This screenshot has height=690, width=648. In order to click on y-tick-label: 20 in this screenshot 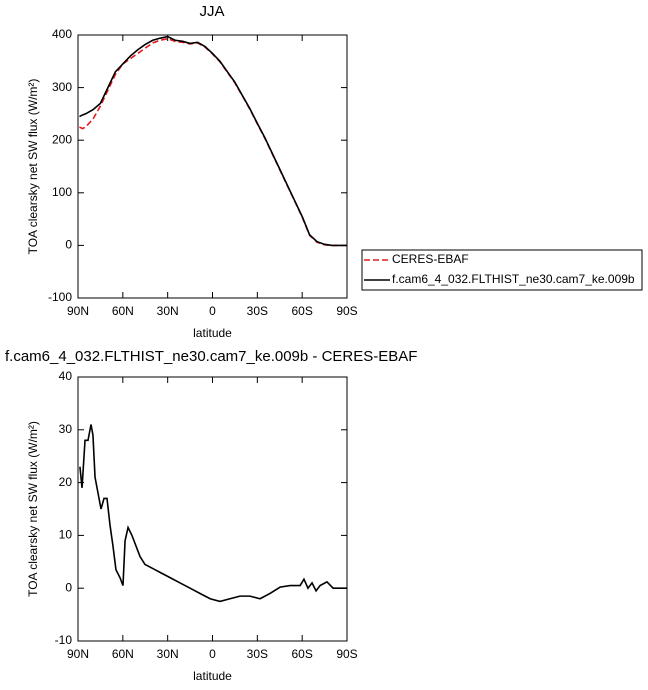, I will do `click(66, 482)`.